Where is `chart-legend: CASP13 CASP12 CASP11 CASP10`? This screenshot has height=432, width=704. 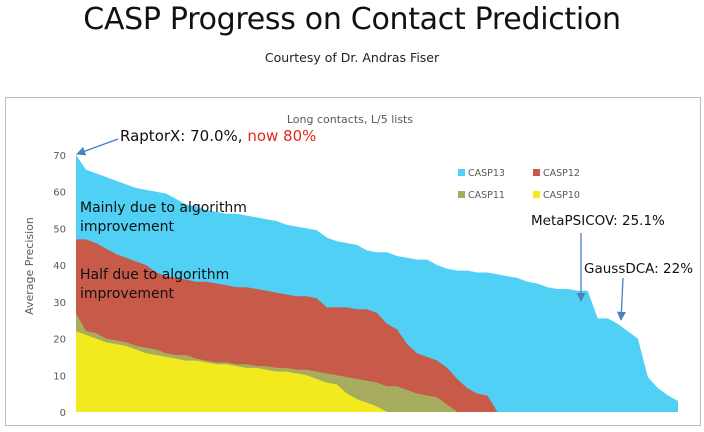 chart-legend: CASP13 CASP12 CASP11 CASP10 is located at coordinates (519, 184).